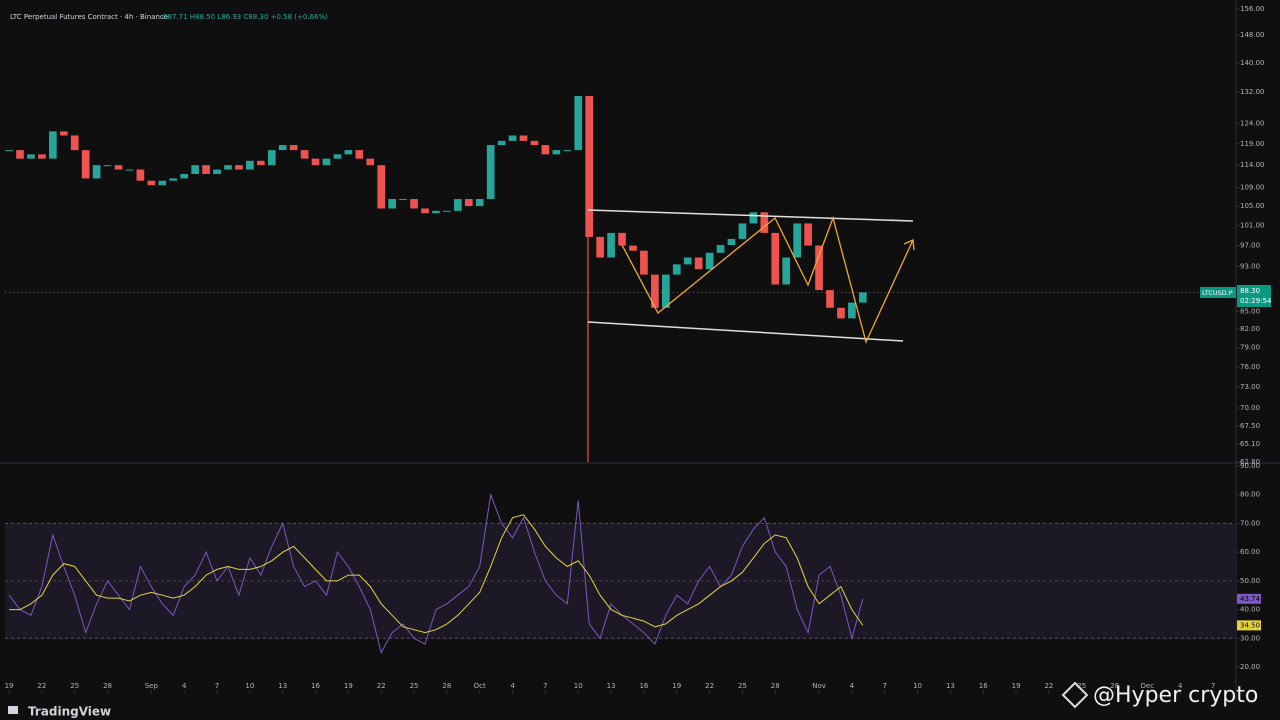  Describe the element at coordinates (1250, 426) in the screenshot. I see `y-tick-label: 67.50` at that location.